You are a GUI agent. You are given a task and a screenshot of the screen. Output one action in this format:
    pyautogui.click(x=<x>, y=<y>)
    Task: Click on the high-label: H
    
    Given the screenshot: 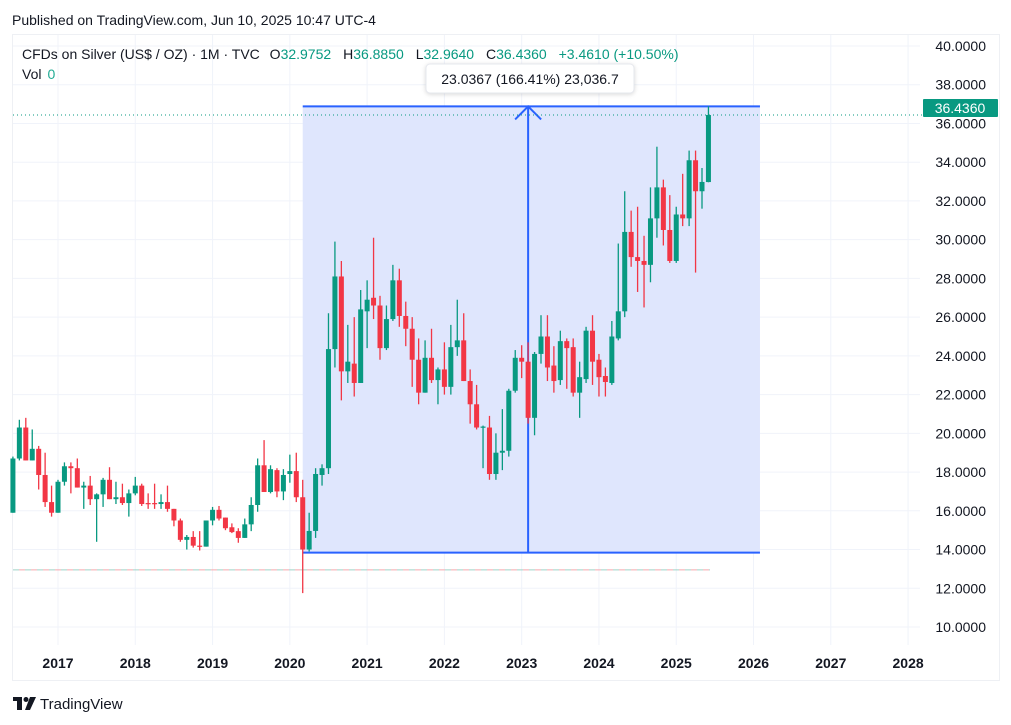 What is the action you would take?
    pyautogui.click(x=348, y=54)
    